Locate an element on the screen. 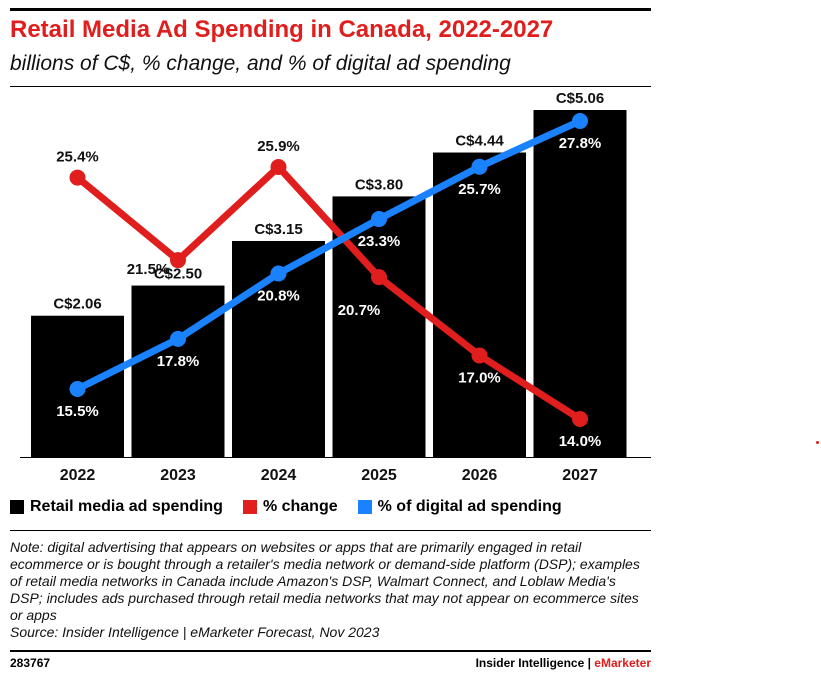 The height and width of the screenshot is (679, 821). digital-share-label-2024: 20.8% is located at coordinates (278, 296).